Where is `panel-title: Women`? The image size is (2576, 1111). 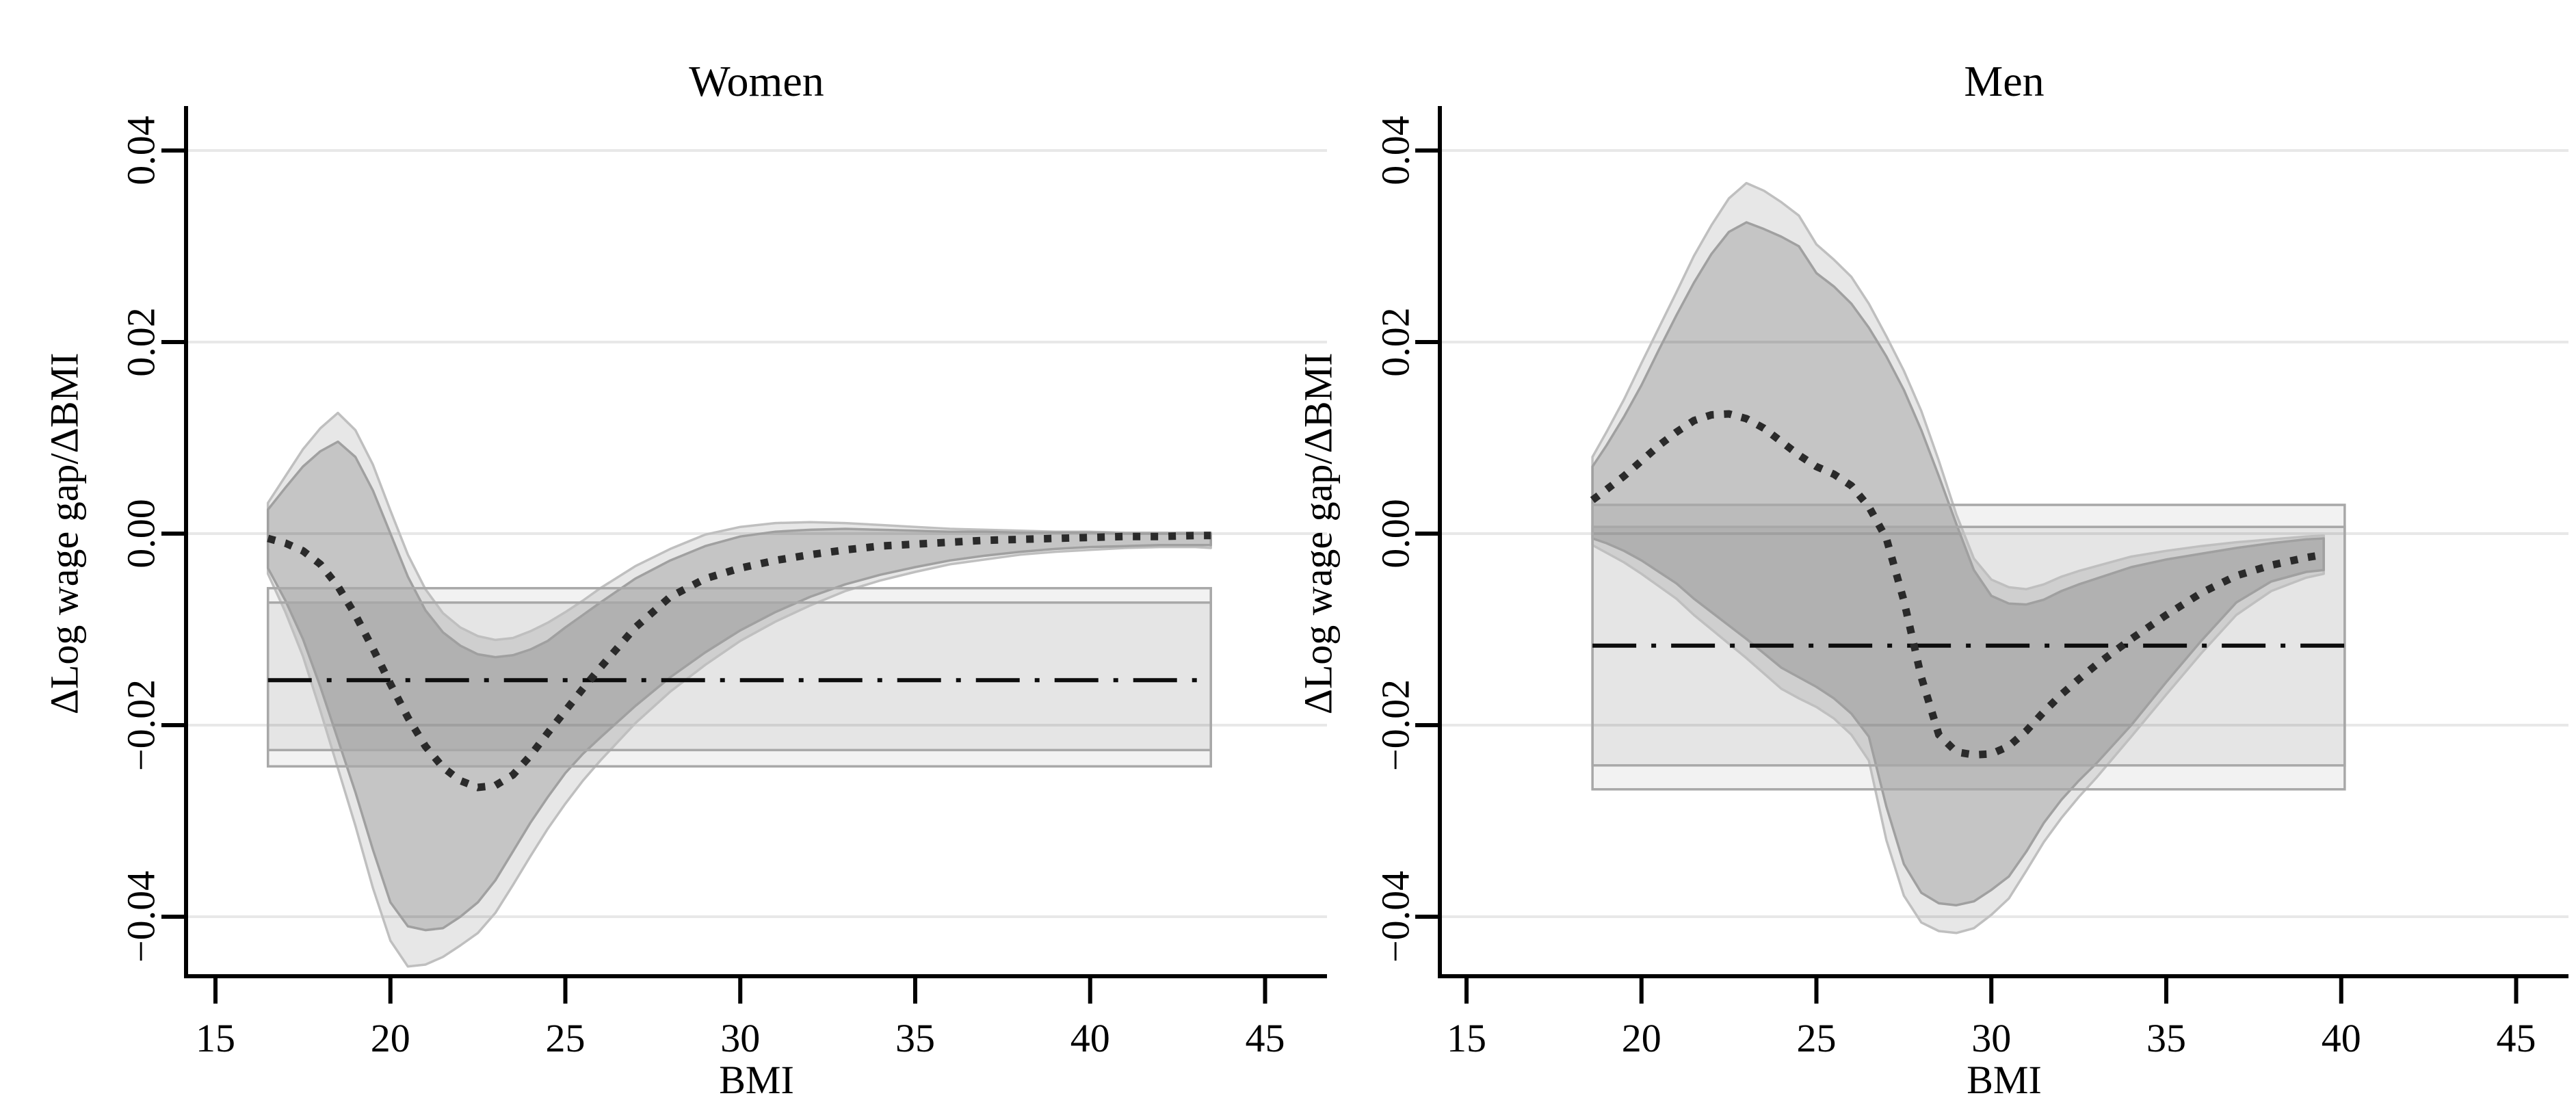
panel-title: Women is located at coordinates (756, 81).